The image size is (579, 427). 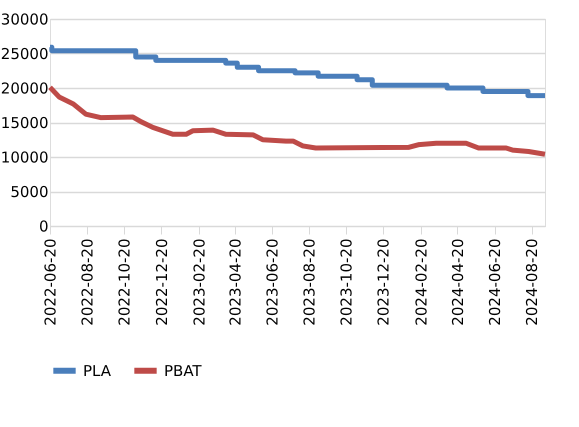 What do you see at coordinates (161, 282) in the screenshot?
I see `x-tick-label: 2022-12-20` at bounding box center [161, 282].